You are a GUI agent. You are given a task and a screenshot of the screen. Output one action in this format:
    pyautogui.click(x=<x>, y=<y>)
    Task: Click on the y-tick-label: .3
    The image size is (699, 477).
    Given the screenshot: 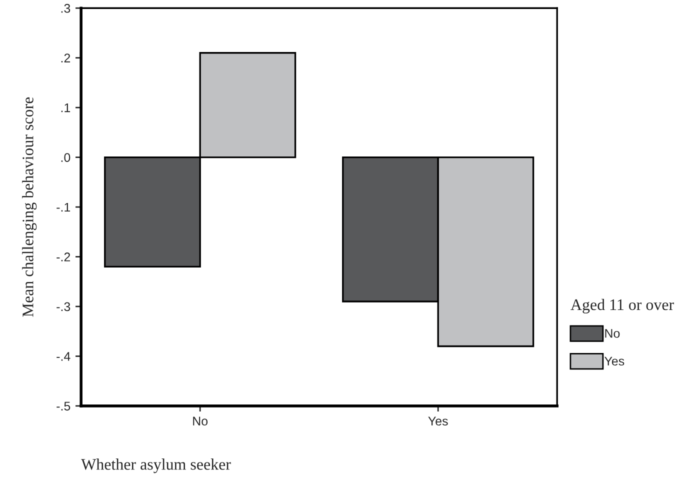 What is the action you would take?
    pyautogui.click(x=65, y=8)
    